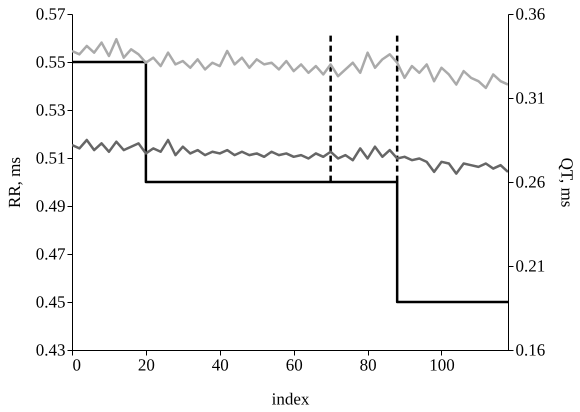 The width and height of the screenshot is (580, 412). What do you see at coordinates (531, 350) in the screenshot?
I see `y2-tick-label: 0.16` at bounding box center [531, 350].